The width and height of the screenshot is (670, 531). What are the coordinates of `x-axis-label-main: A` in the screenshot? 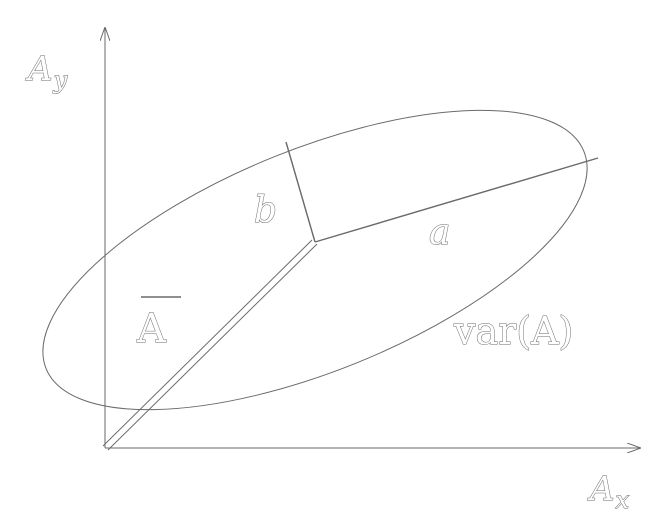 It's located at (601, 489).